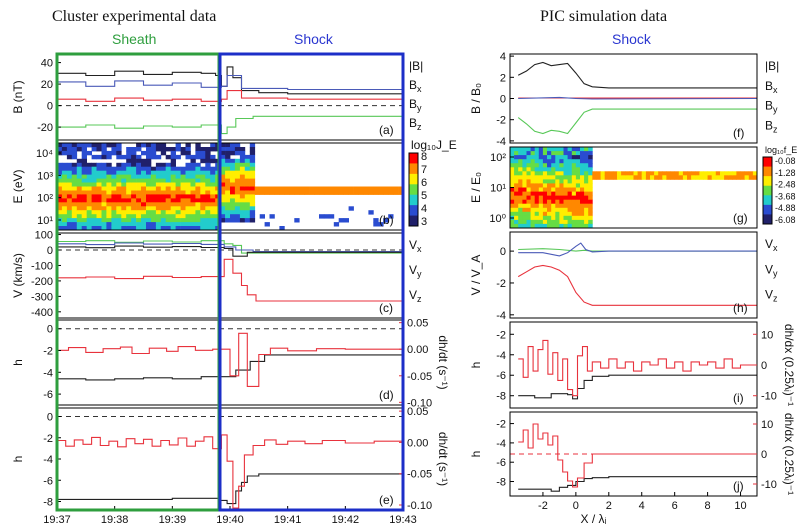 This screenshot has width=800, height=528. I want to click on legend-subscript: y, so click(775, 273).